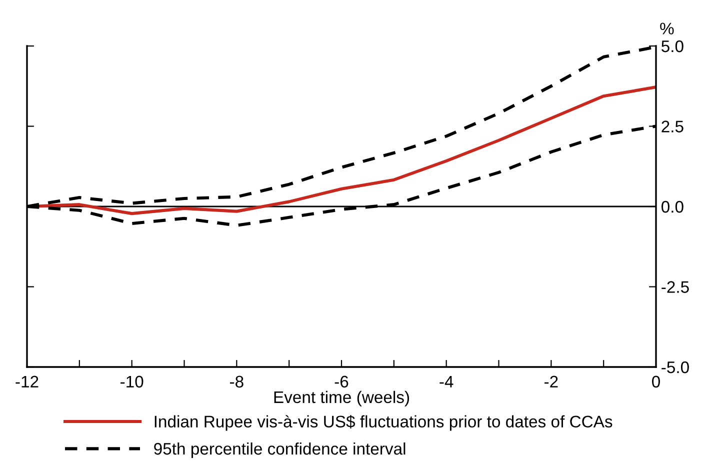 The height and width of the screenshot is (473, 706). I want to click on x-tick-label: -2, so click(551, 382).